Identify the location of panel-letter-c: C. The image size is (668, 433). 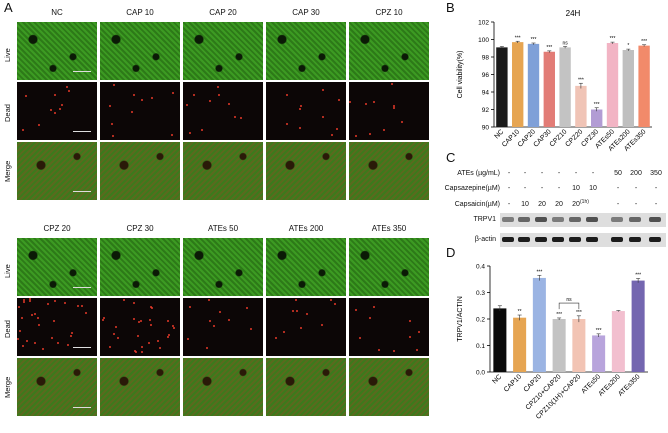
(451, 157).